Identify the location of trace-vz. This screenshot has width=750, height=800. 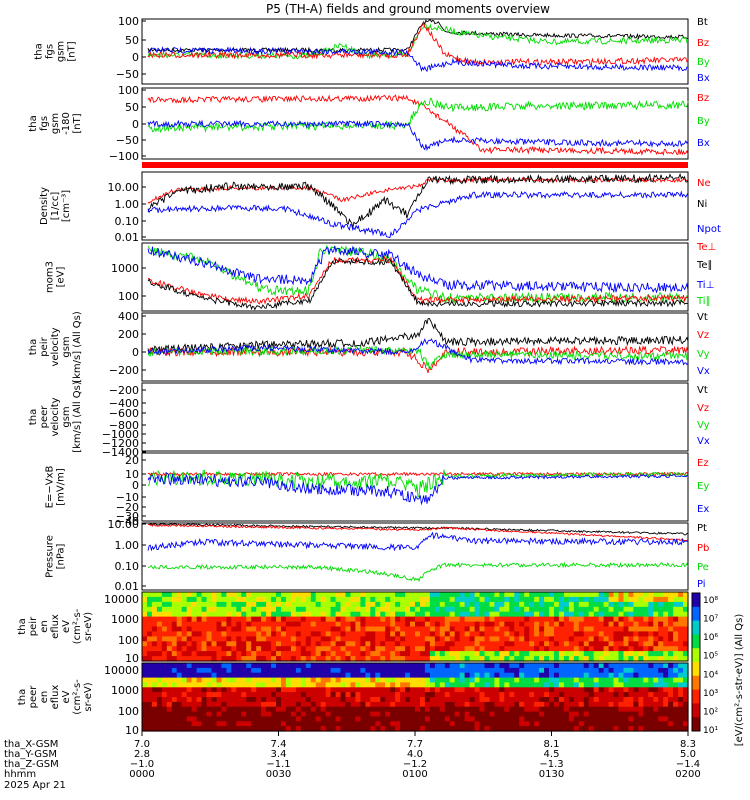
(418, 359).